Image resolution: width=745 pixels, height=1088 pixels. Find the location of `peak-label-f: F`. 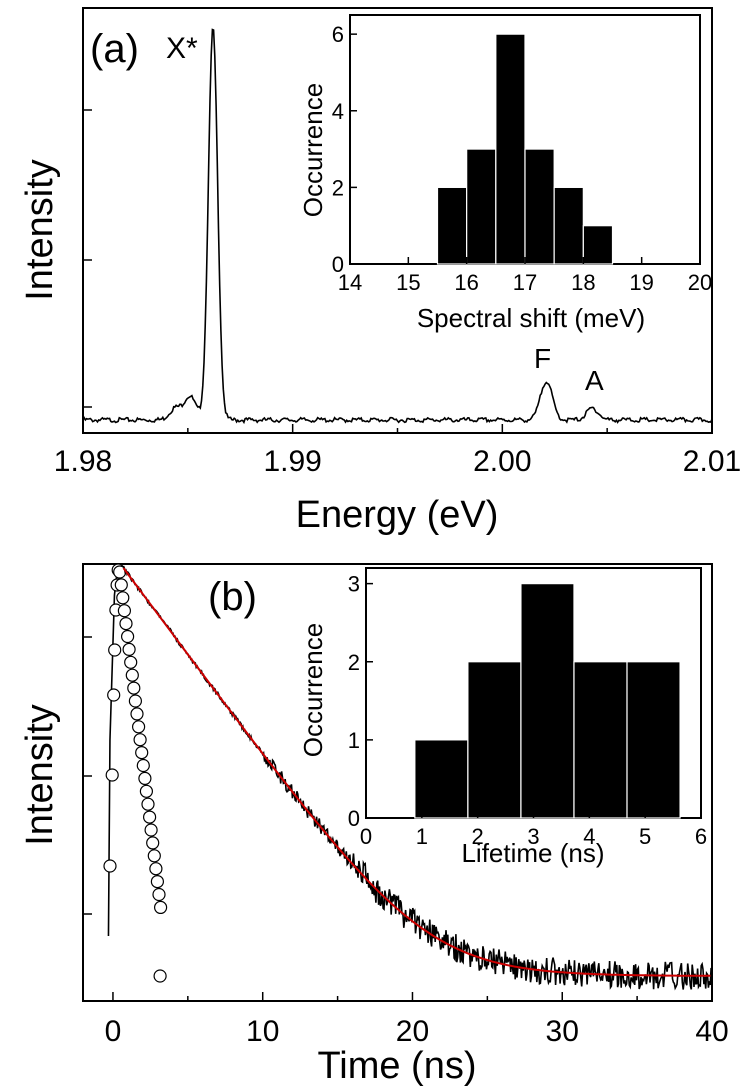

peak-label-f: F is located at coordinates (542, 358).